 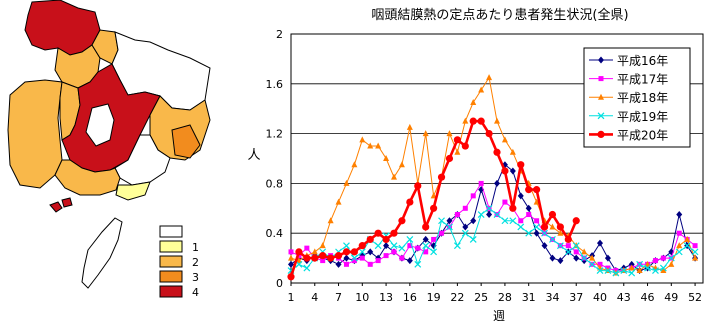 I want to click on map-island-small, so click(x=56, y=207).